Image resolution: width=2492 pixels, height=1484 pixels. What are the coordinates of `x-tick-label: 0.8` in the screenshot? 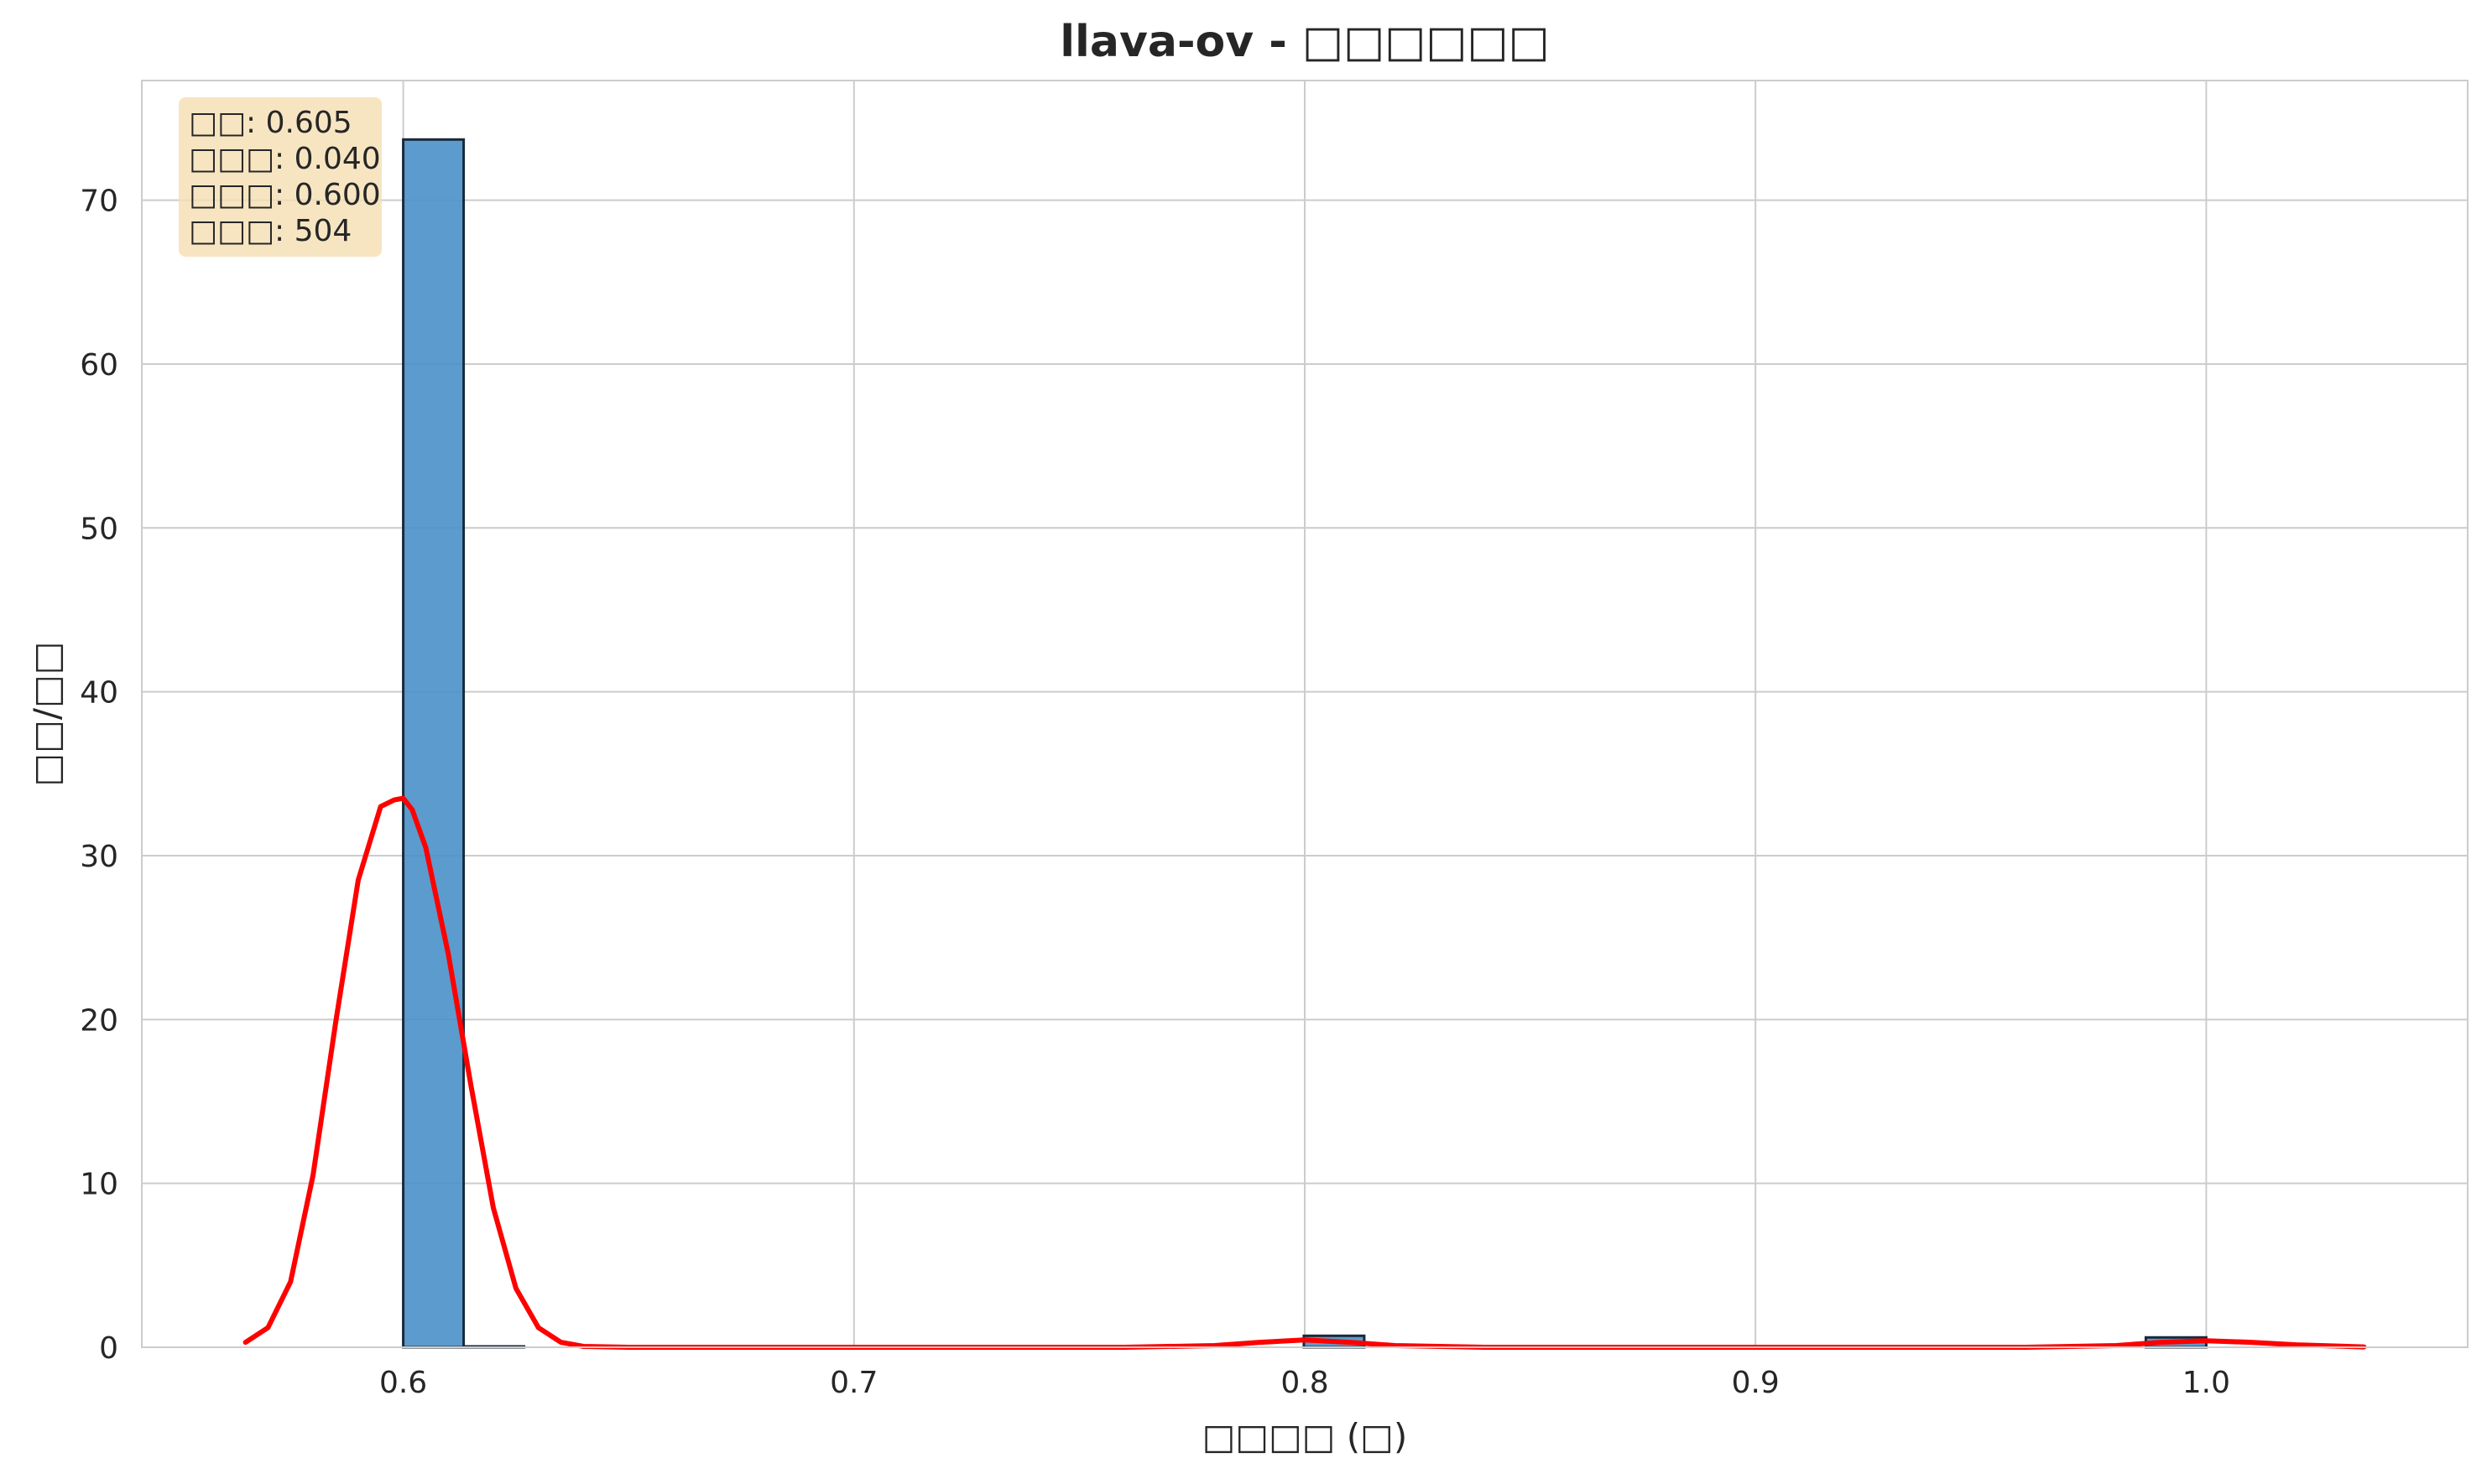 It's located at (1304, 1383).